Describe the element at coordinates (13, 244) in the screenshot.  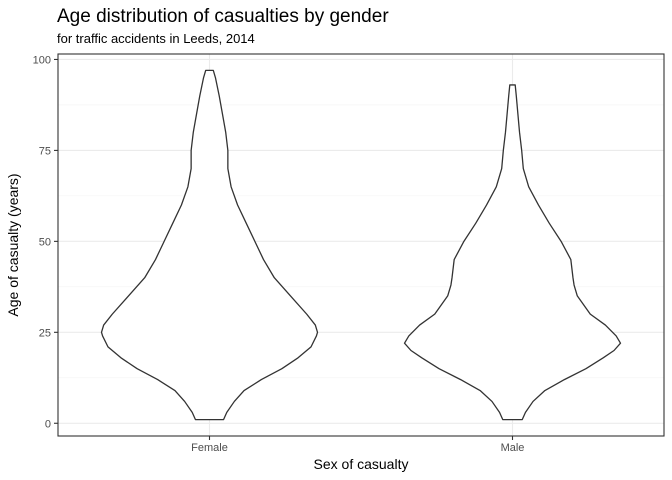
I see `y-axis-title: Age of casualty (years)` at that location.